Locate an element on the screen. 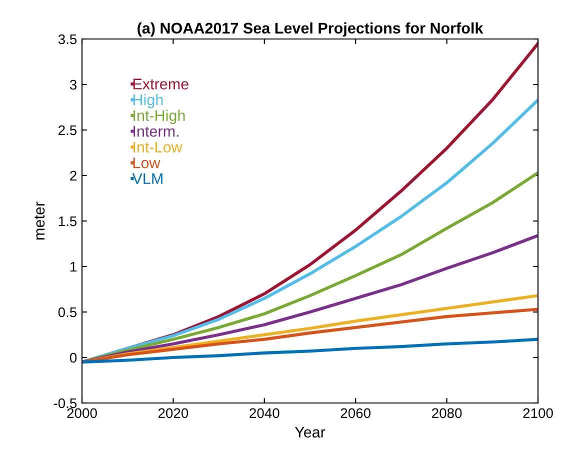  chart-title: (a) NOAA2017 Sea Level Projections for Norfolk is located at coordinates (311, 29).